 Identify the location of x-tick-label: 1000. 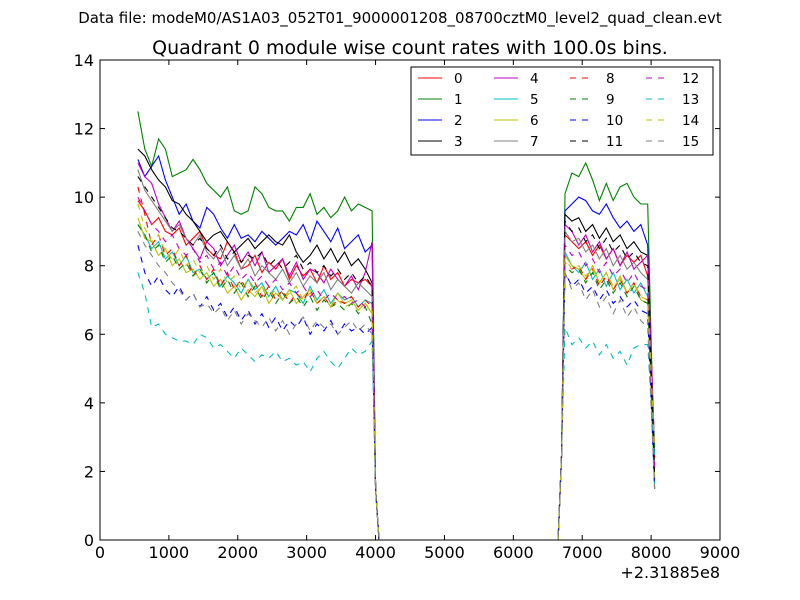
(169, 552).